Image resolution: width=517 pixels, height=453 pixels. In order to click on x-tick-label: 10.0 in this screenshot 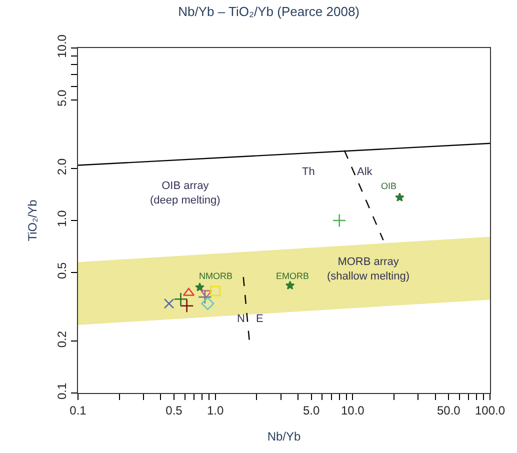, I will do `click(352, 410)`.